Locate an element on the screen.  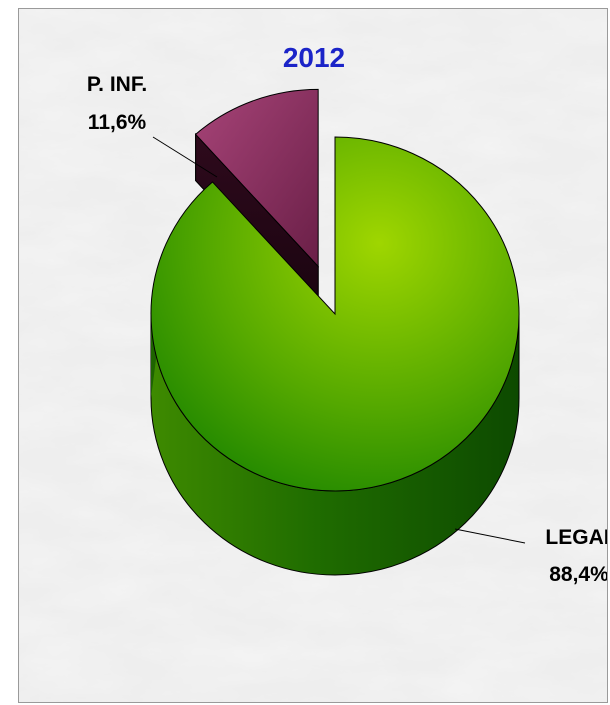
chart-title: 2012 is located at coordinates (314, 57).